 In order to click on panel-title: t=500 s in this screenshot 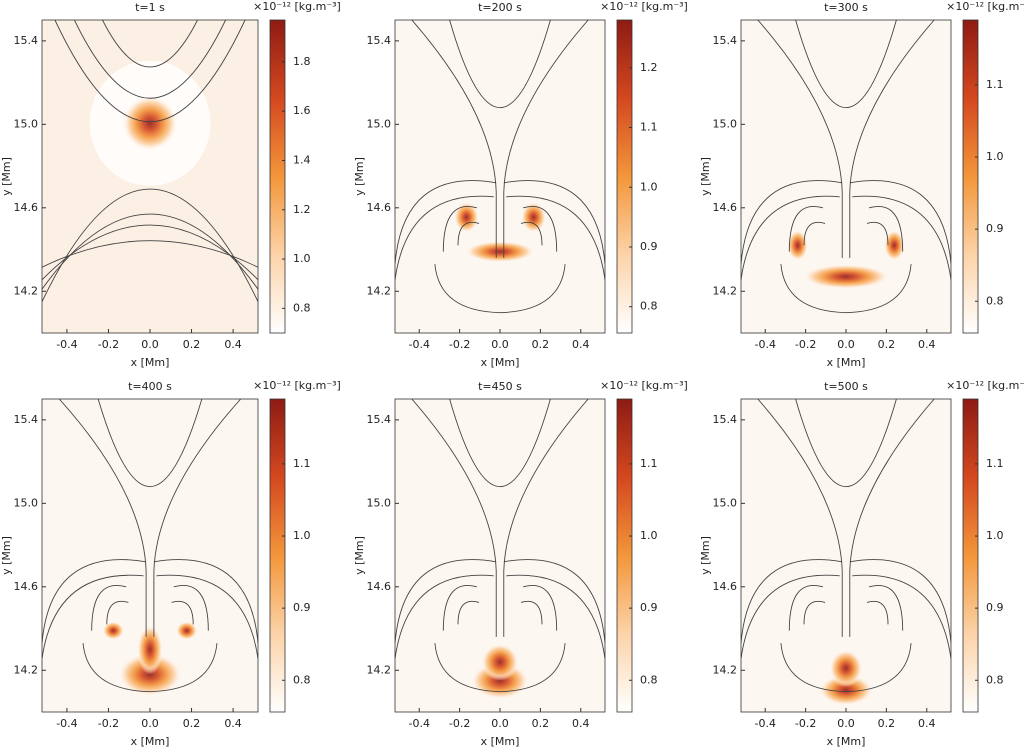, I will do `click(846, 386)`.